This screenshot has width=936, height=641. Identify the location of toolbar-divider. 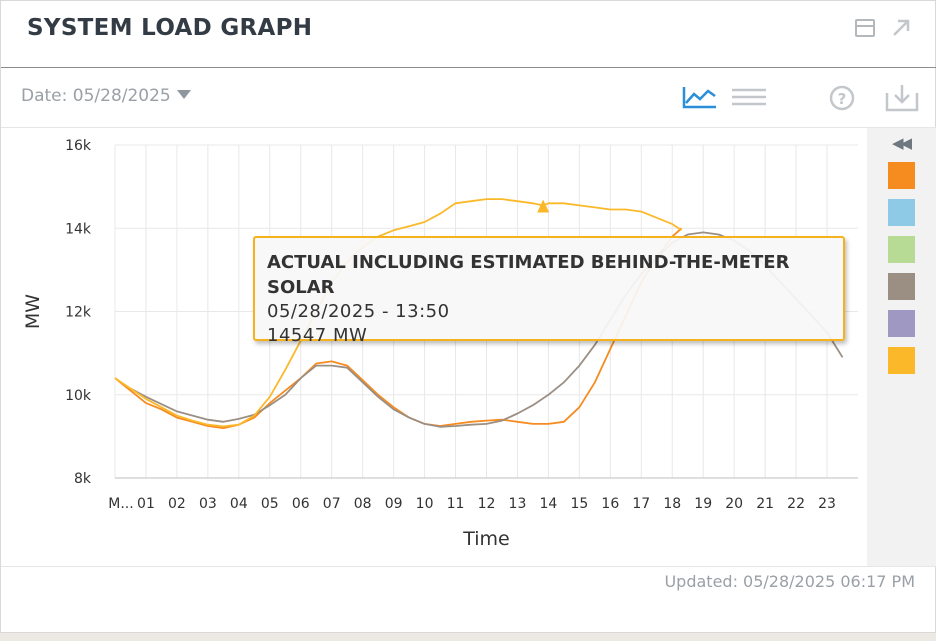
(468, 127).